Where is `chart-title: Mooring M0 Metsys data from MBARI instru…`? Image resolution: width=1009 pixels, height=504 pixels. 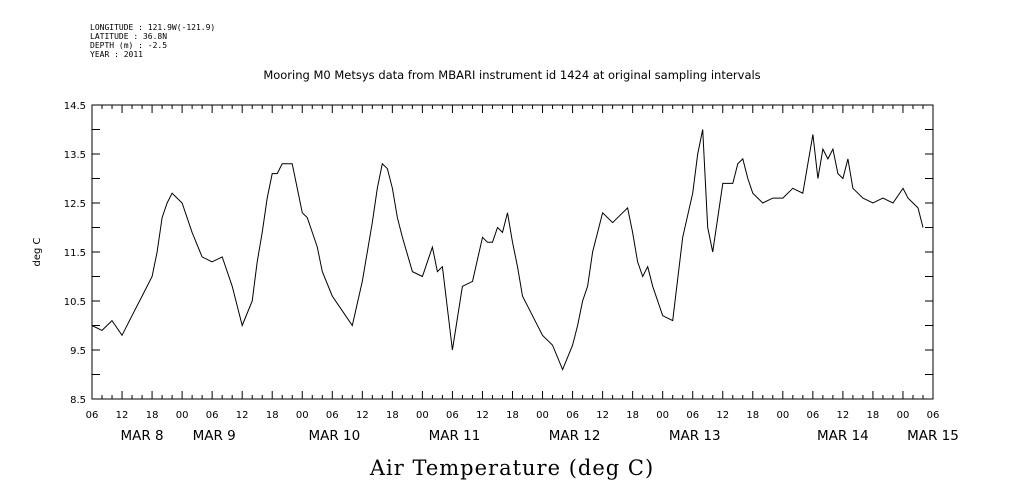
chart-title: Mooring M0 Metsys data from MBARI instru… is located at coordinates (511, 75).